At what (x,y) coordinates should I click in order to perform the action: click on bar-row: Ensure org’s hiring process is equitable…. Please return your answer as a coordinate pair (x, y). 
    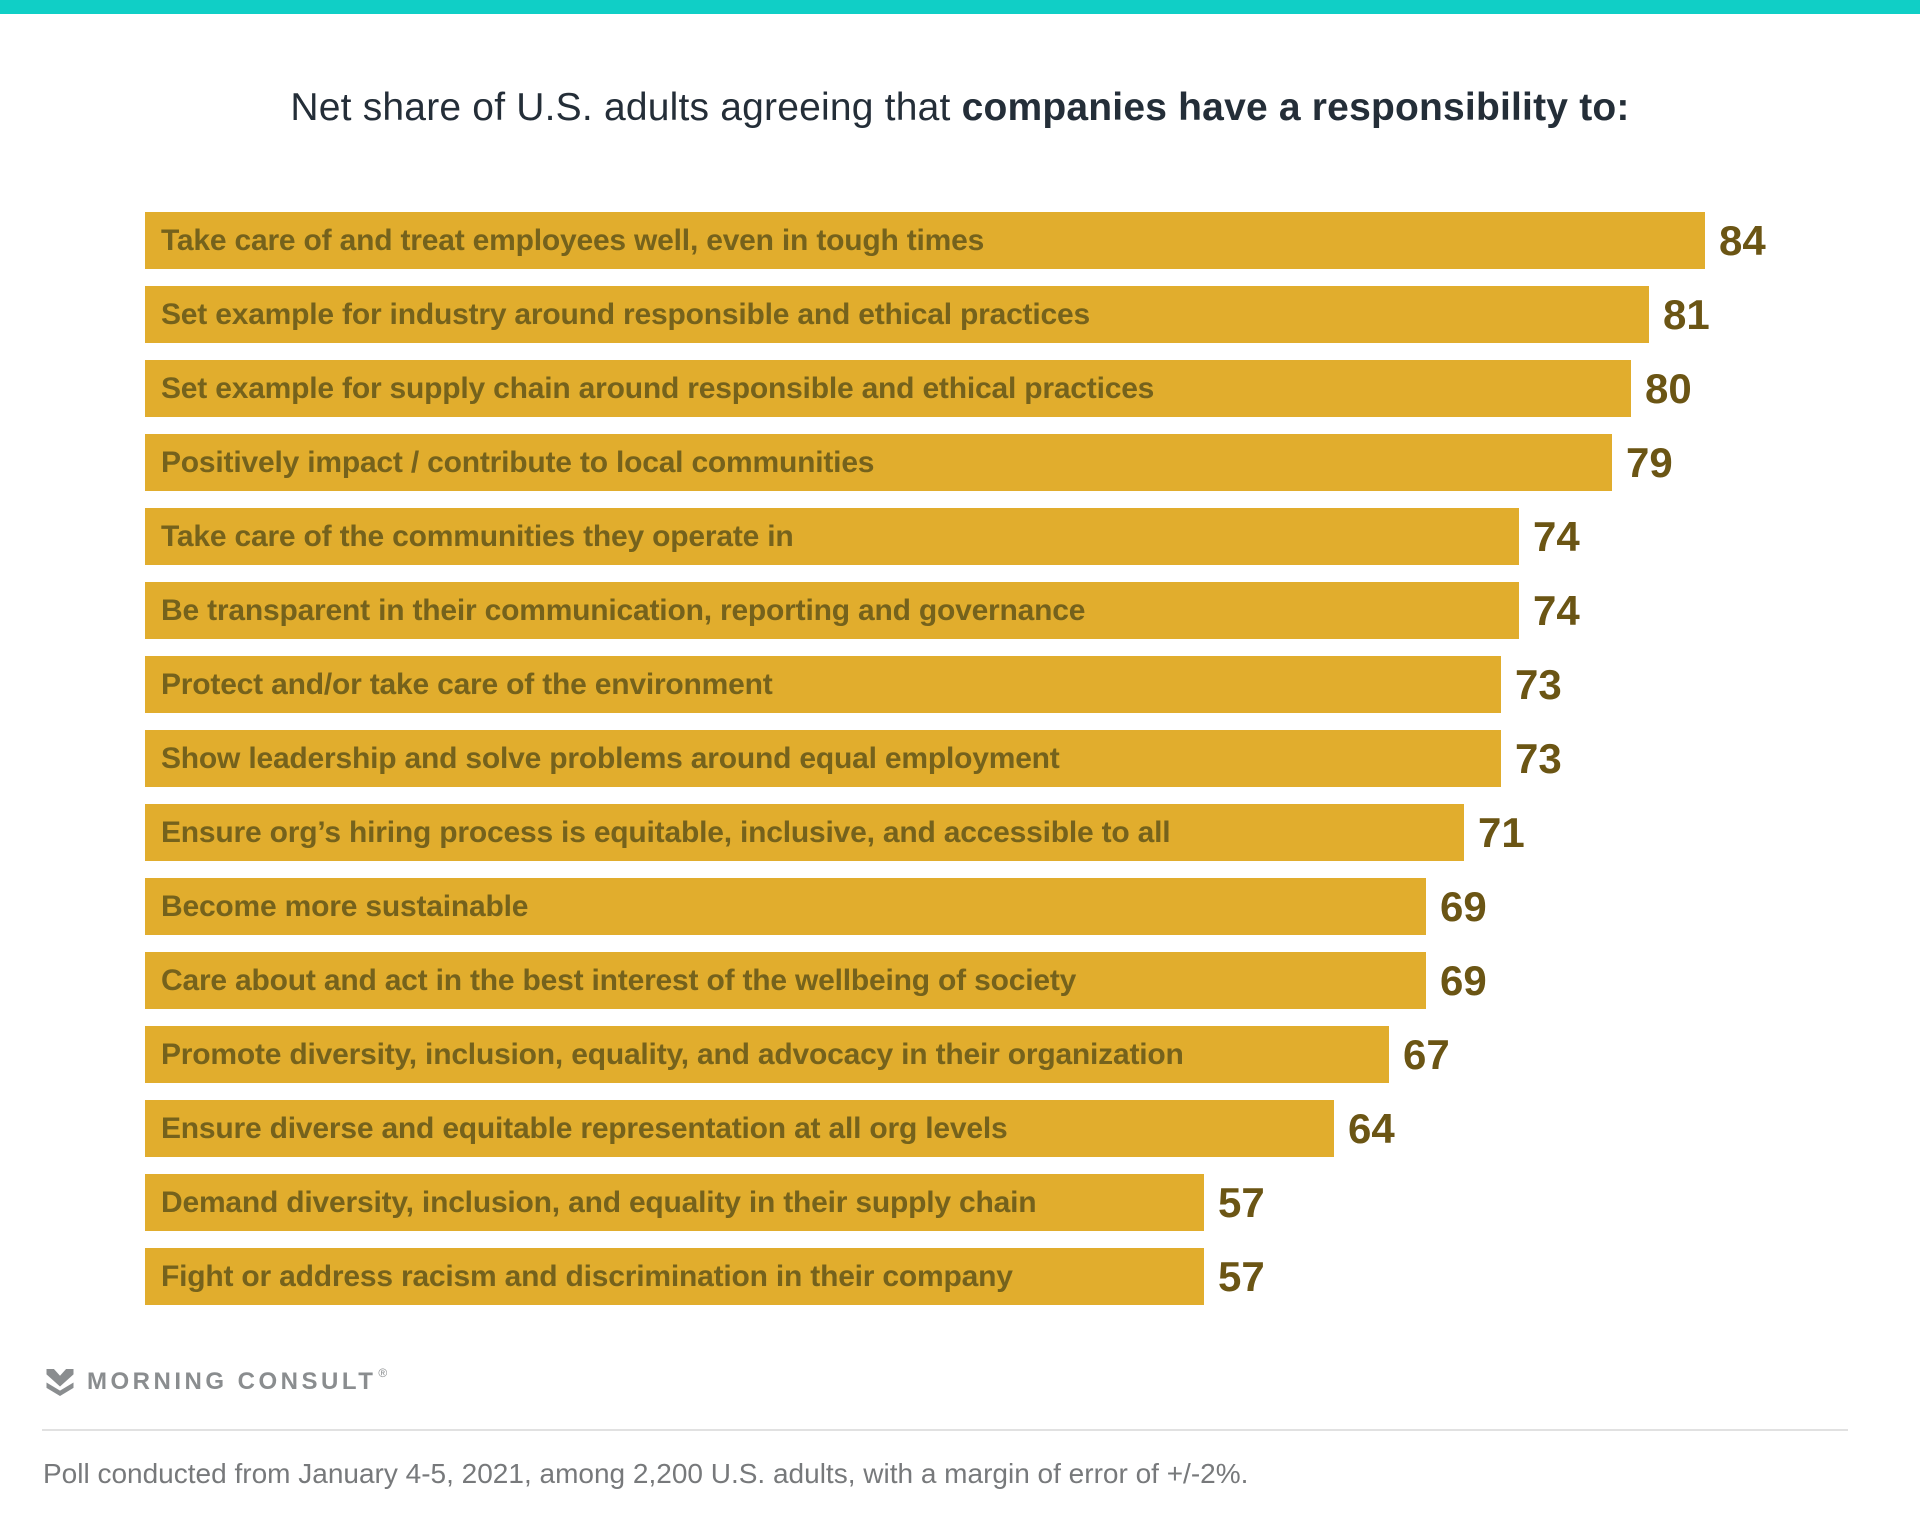
    Looking at the image, I should click on (955, 832).